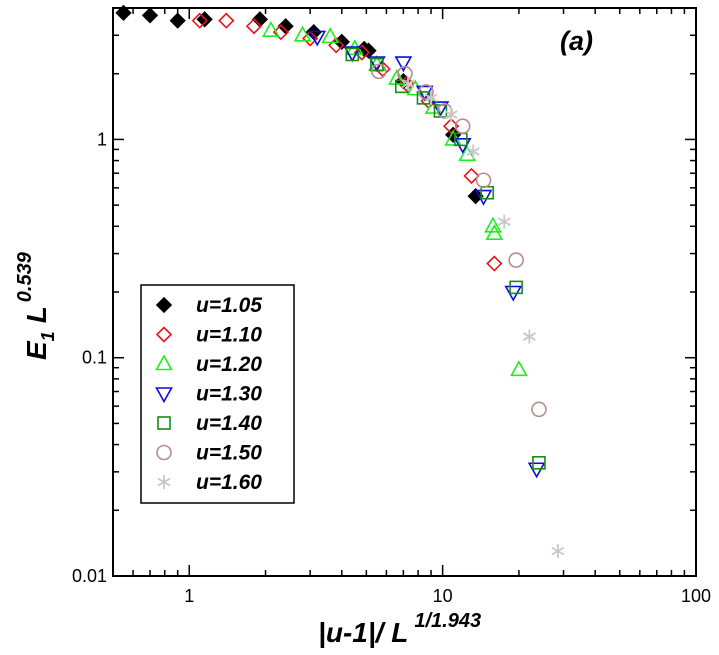 The height and width of the screenshot is (655, 719). Describe the element at coordinates (576, 41) in the screenshot. I see `panel-label: (a)` at that location.